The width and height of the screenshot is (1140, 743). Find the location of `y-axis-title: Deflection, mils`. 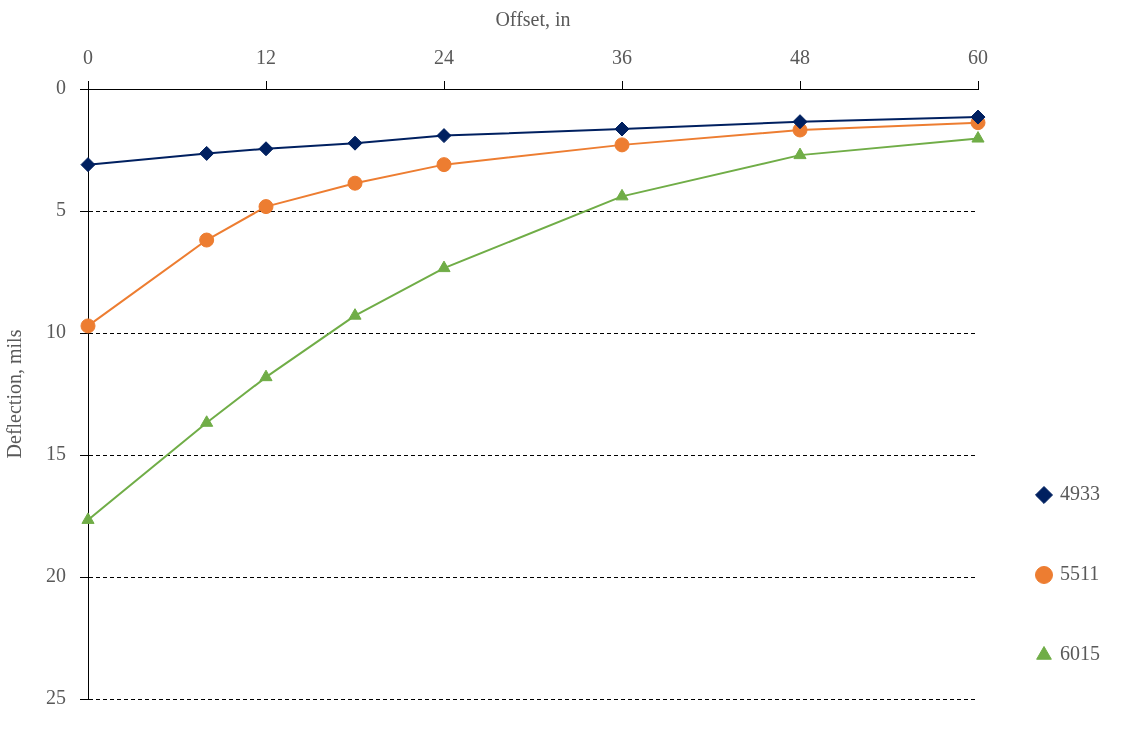

y-axis-title: Deflection, mils is located at coordinates (14, 394).